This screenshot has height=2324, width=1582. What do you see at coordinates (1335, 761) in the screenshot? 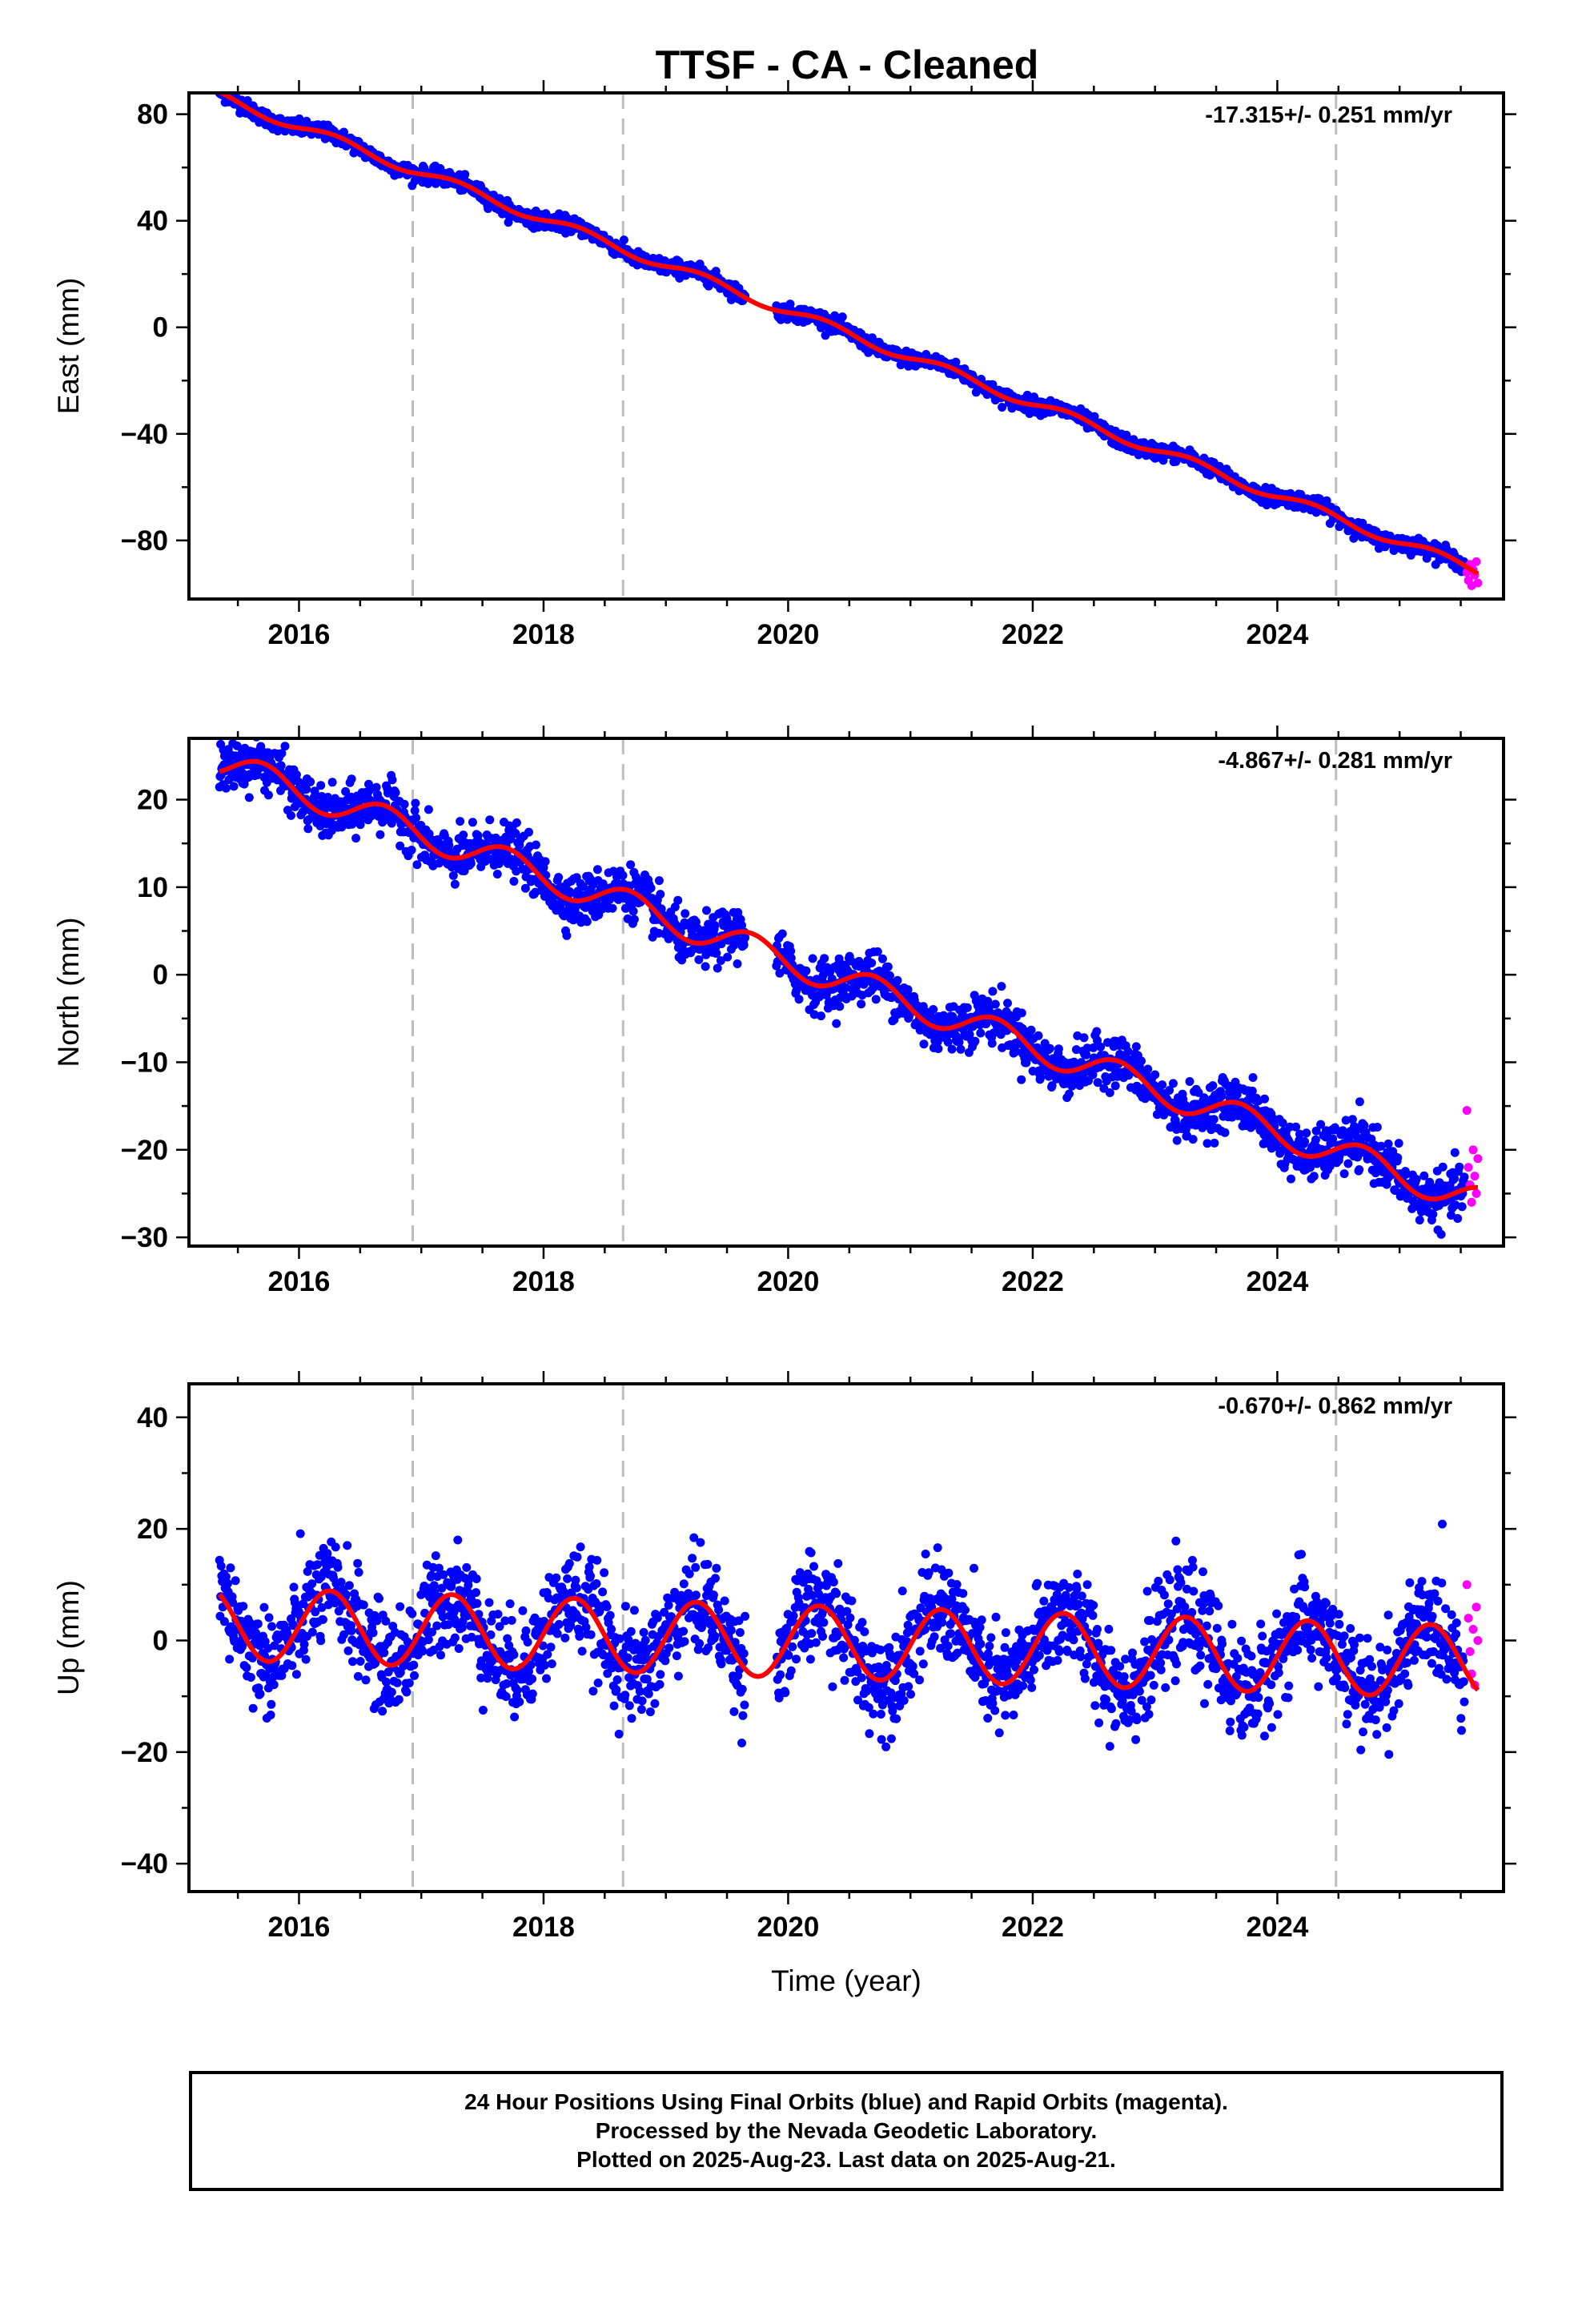
I see `rate-annotation-north: -4.867+/- 0.281 mm/yr` at bounding box center [1335, 761].